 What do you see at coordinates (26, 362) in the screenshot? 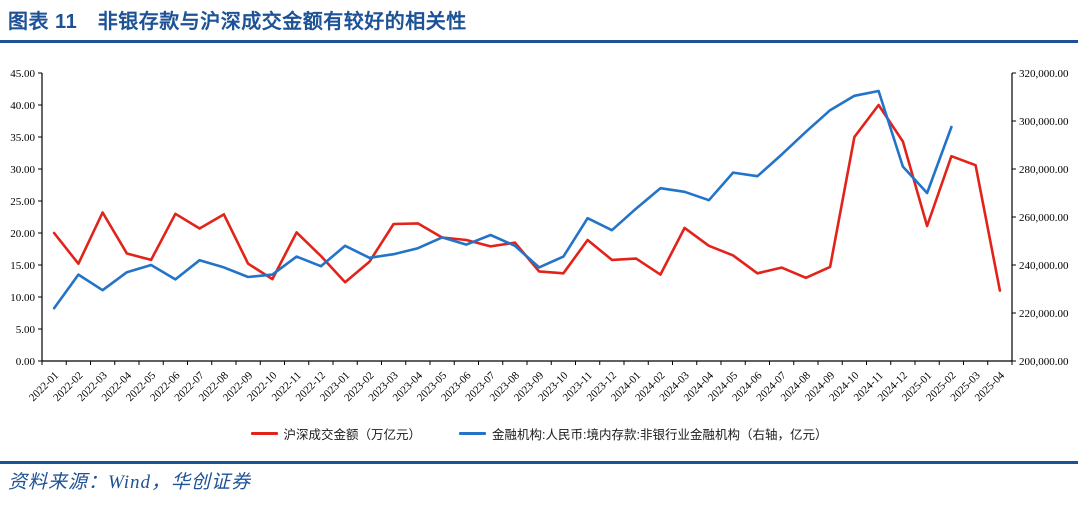
I see `svg-text: 0.00` at bounding box center [26, 362].